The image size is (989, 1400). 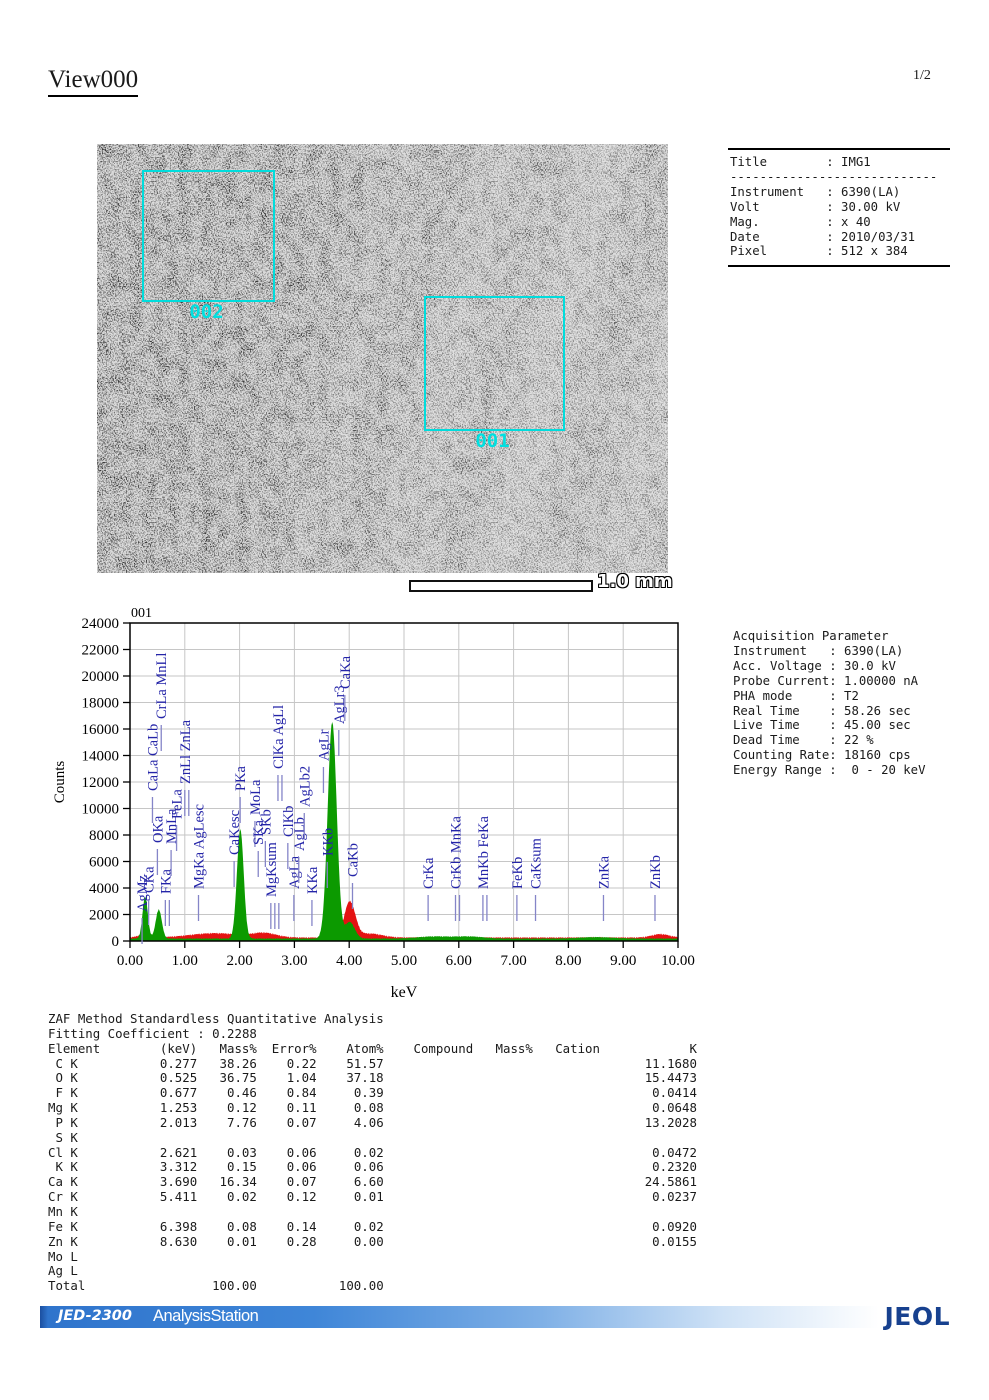 I want to click on x-axis-tick-label: 3.00, so click(x=294, y=961).